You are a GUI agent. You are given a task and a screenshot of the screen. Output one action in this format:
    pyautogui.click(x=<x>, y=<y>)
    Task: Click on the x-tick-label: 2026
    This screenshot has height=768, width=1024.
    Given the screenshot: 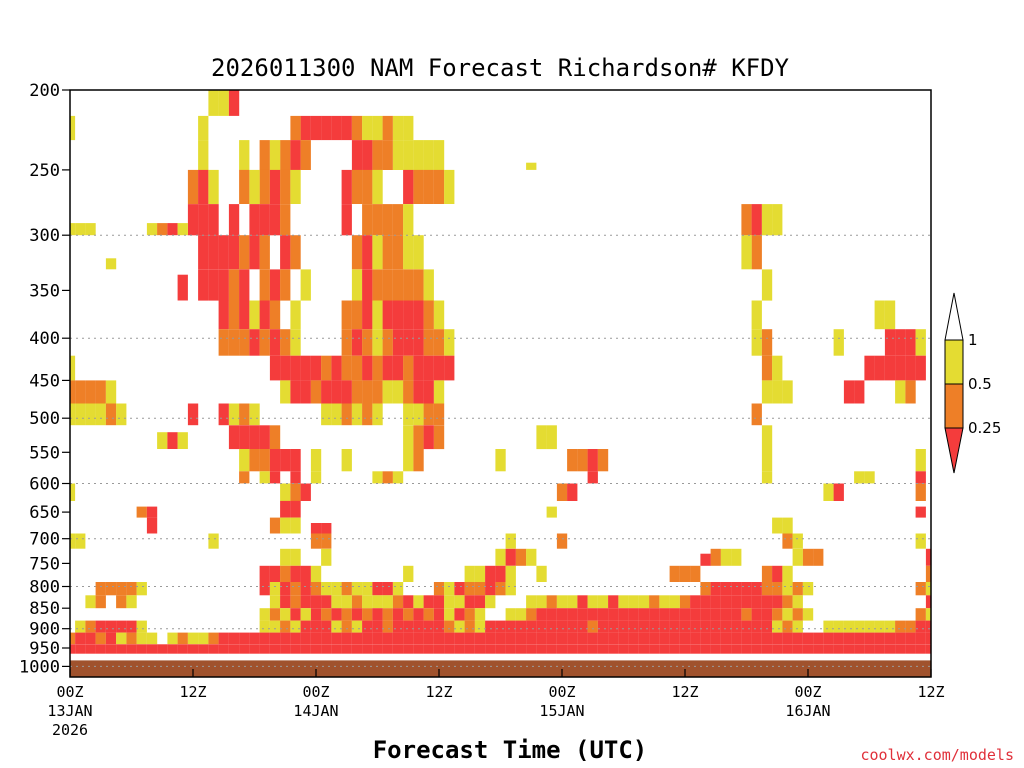 What is the action you would take?
    pyautogui.click(x=70, y=730)
    